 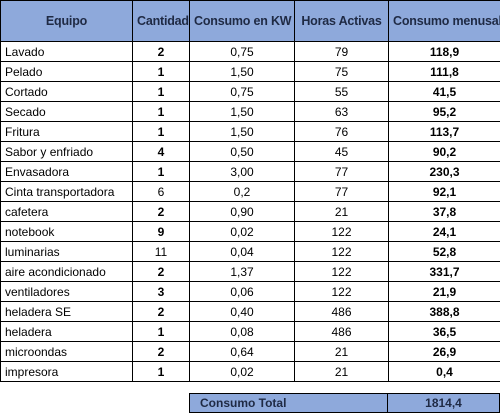 What do you see at coordinates (66, 131) in the screenshot?
I see `cell-equipo: Fritura` at bounding box center [66, 131].